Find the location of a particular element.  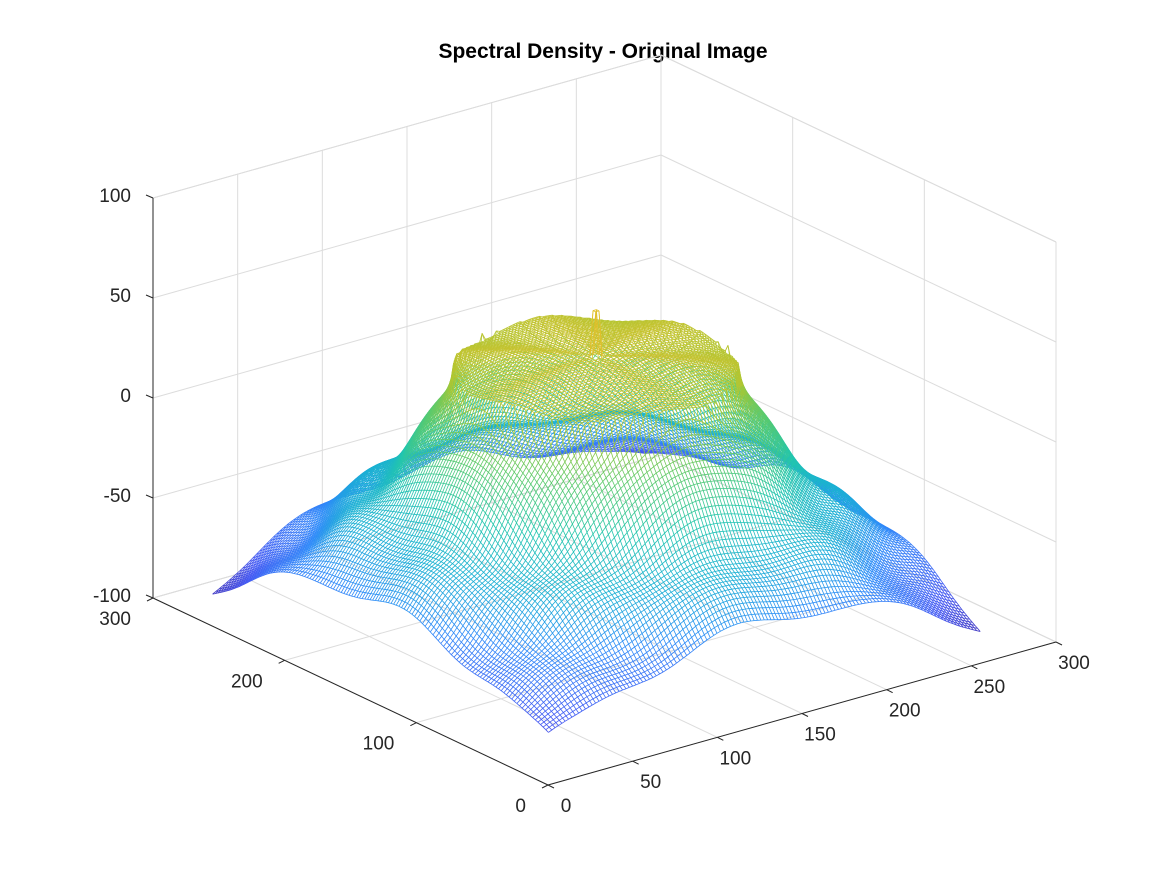

chart-title: Spectral Density - Original Image is located at coordinates (602, 51).